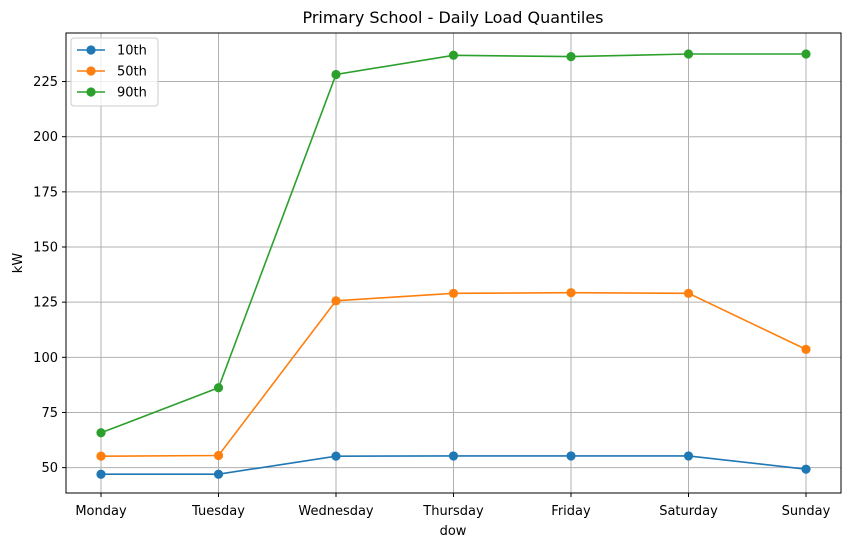 This screenshot has height=547, width=850. I want to click on y-tick-label: 225, so click(45, 82).